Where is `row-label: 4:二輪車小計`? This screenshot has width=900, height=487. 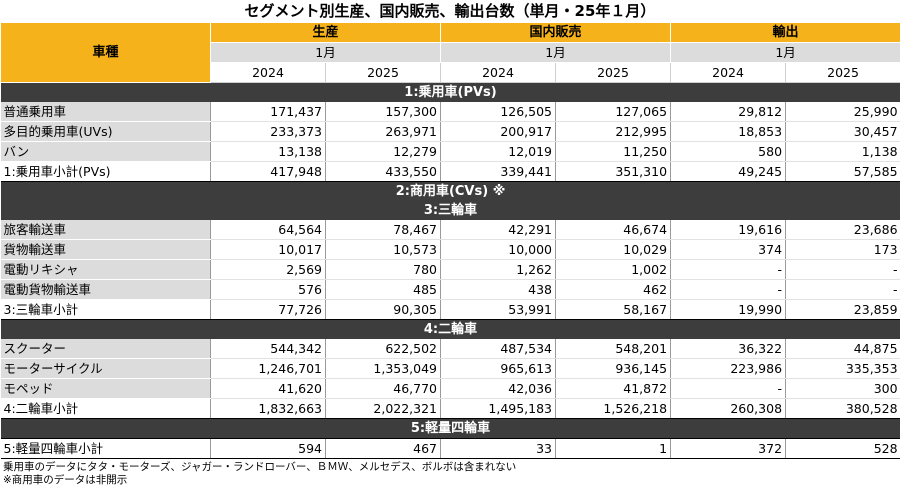 row-label: 4:二輪車小計 is located at coordinates (106, 409).